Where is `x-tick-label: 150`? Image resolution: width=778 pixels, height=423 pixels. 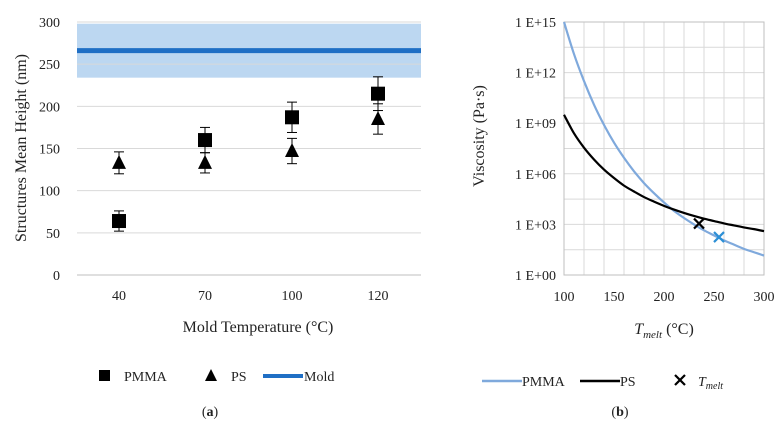
x-tick-label: 150 is located at coordinates (614, 297).